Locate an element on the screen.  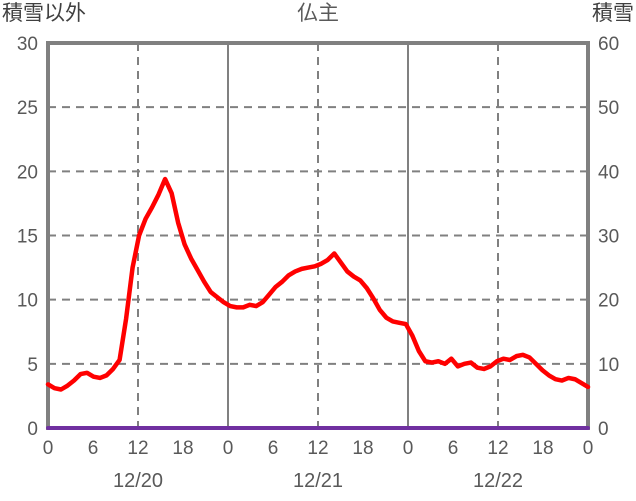
y-tick-label-left: 5 is located at coordinates (32, 365).